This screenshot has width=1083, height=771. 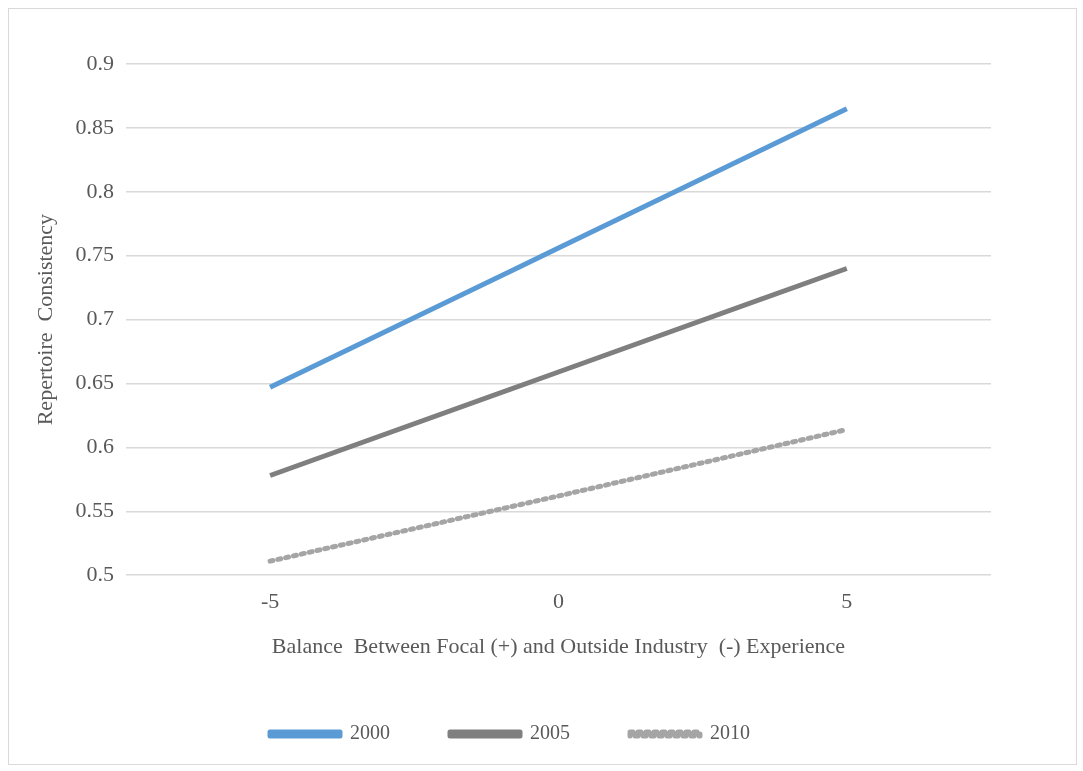 What do you see at coordinates (44, 319) in the screenshot?
I see `y-axis-title: Repertoire Consistency` at bounding box center [44, 319].